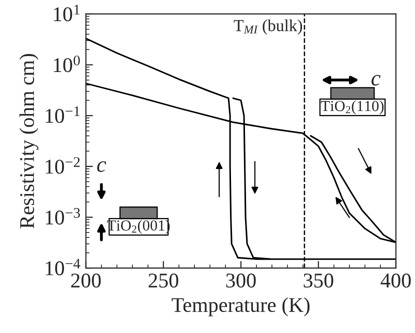 Image resolution: width=415 pixels, height=333 pixels. I want to click on y-tick-label: 10$^{1}$, so click(67, 13).